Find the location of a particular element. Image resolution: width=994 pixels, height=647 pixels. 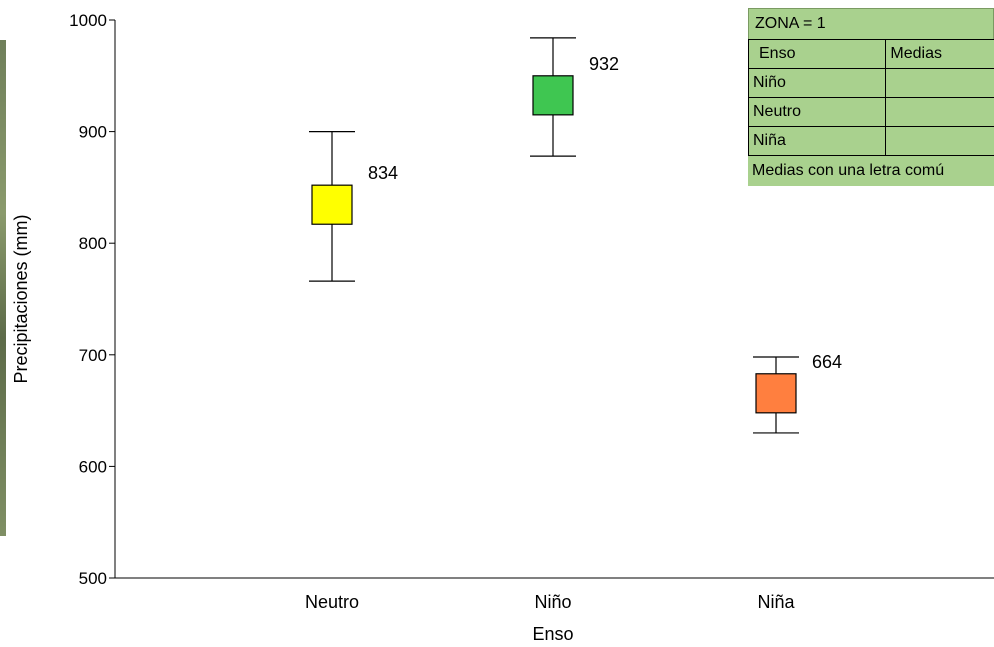

y-tick-label: 700 is located at coordinates (93, 355).